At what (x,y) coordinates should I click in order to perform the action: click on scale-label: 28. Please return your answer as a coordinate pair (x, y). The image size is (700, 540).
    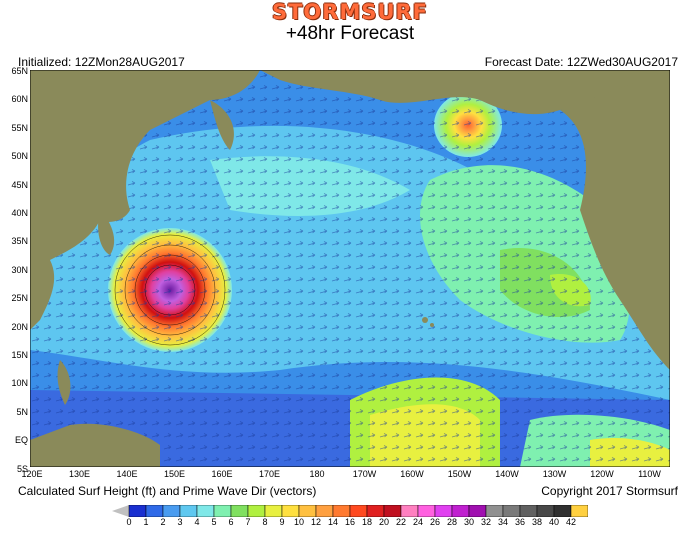
    Looking at the image, I should click on (451, 522).